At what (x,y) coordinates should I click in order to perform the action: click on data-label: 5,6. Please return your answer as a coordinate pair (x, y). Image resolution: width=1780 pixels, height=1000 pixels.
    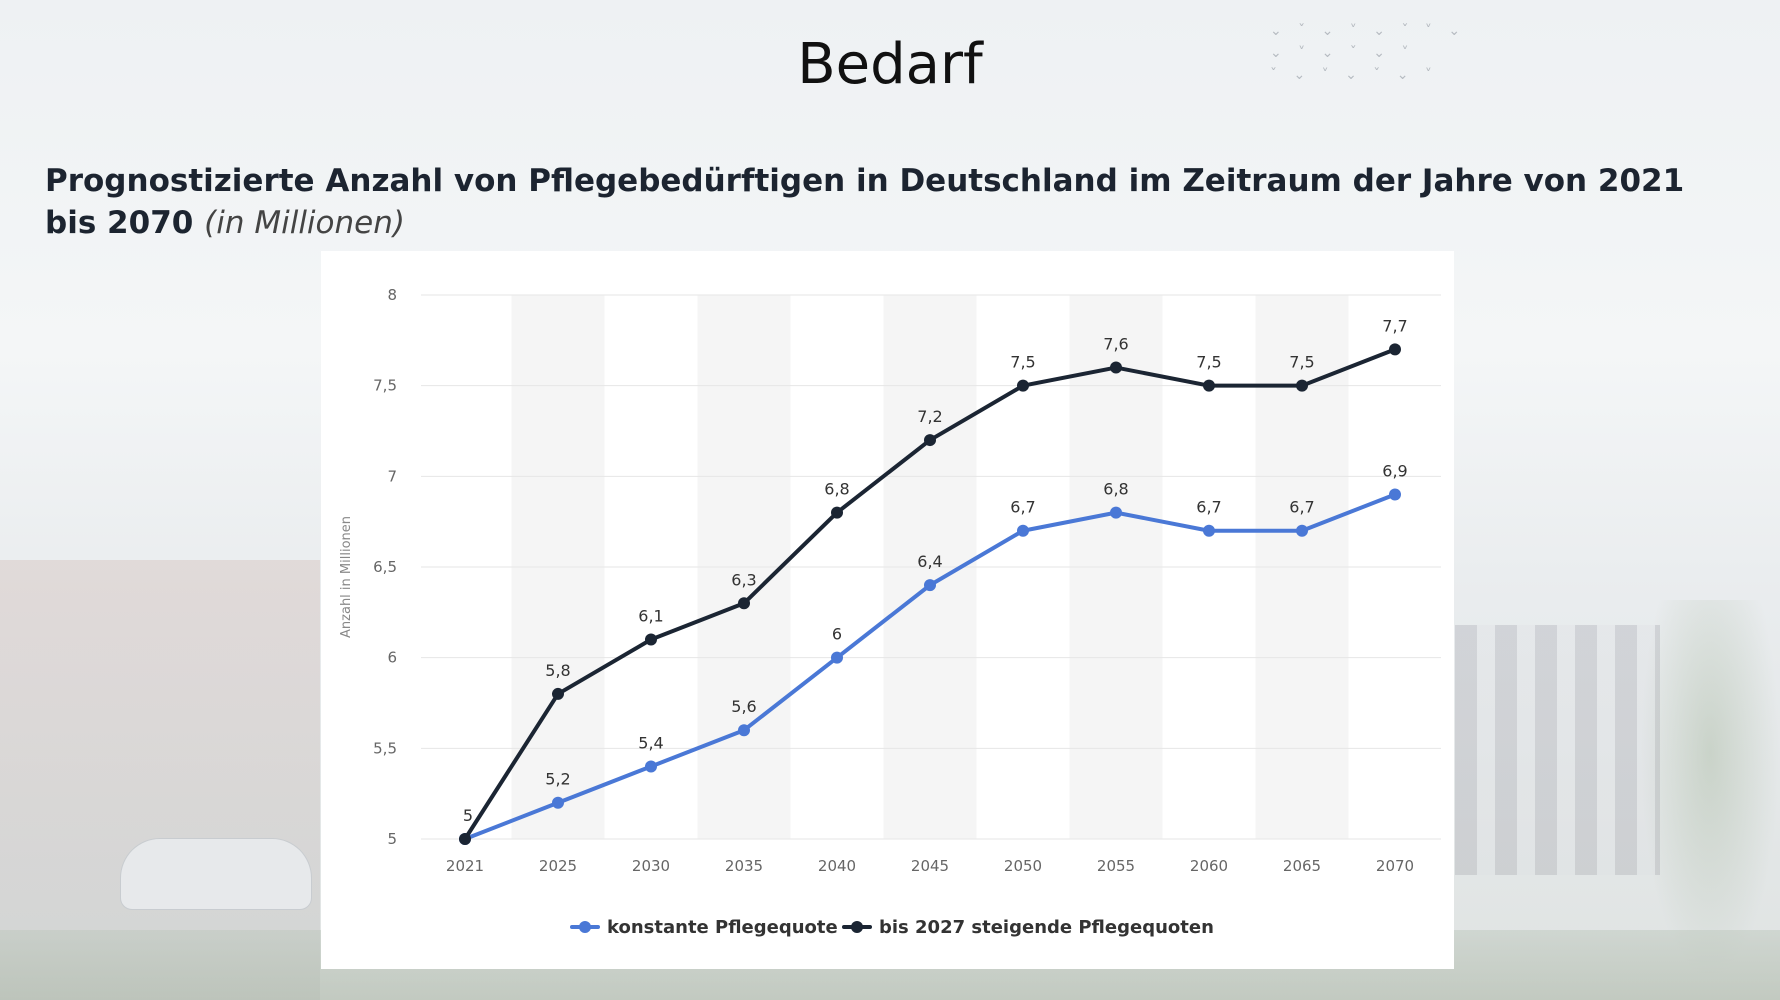
    Looking at the image, I should click on (743, 706).